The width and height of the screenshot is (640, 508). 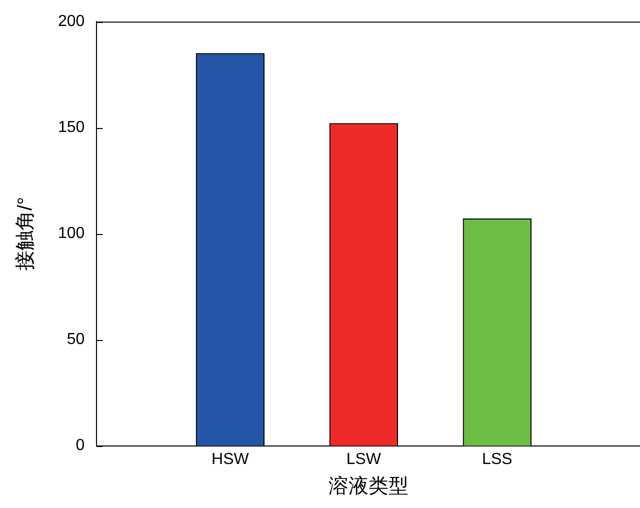 I want to click on y-tick-label: 150, so click(x=71, y=127).